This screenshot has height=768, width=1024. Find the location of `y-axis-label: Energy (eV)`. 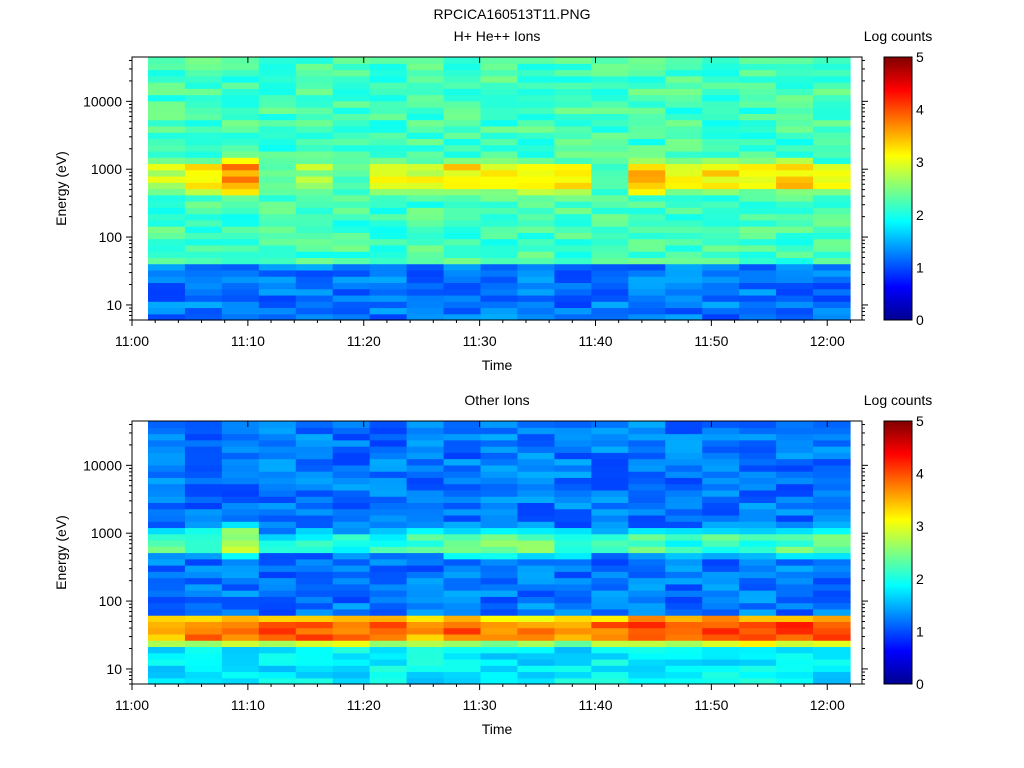

y-axis-label: Energy (eV) is located at coordinates (61, 552).